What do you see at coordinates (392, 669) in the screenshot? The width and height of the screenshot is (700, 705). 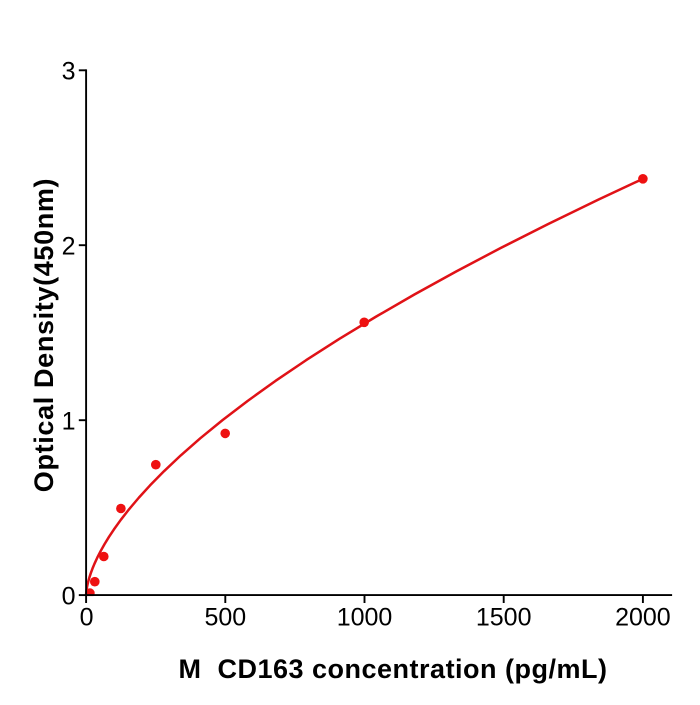 I see `svg-text: M CD163 concentration (pg/mL)` at bounding box center [392, 669].